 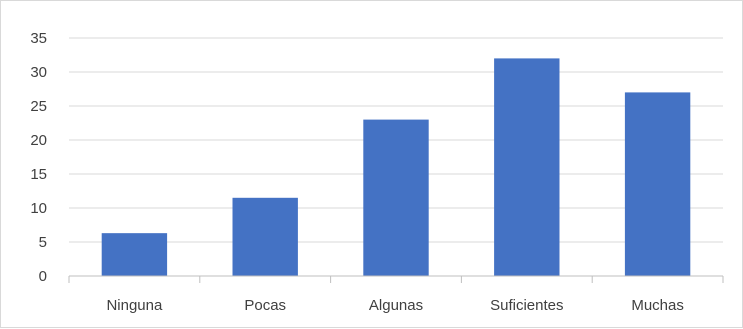 I want to click on y-tick-label: 35, so click(x=38, y=38).